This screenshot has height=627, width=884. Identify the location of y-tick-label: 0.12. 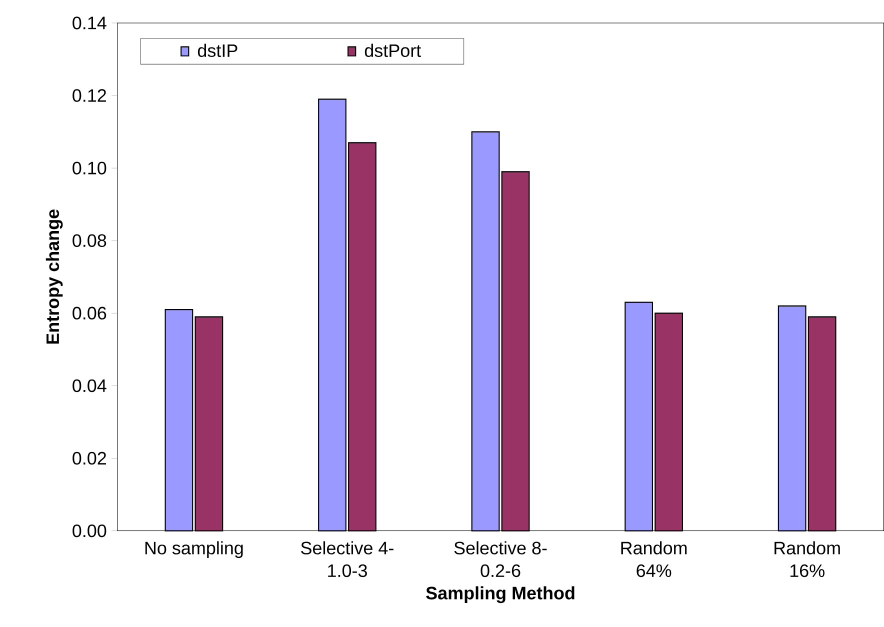
(89, 95).